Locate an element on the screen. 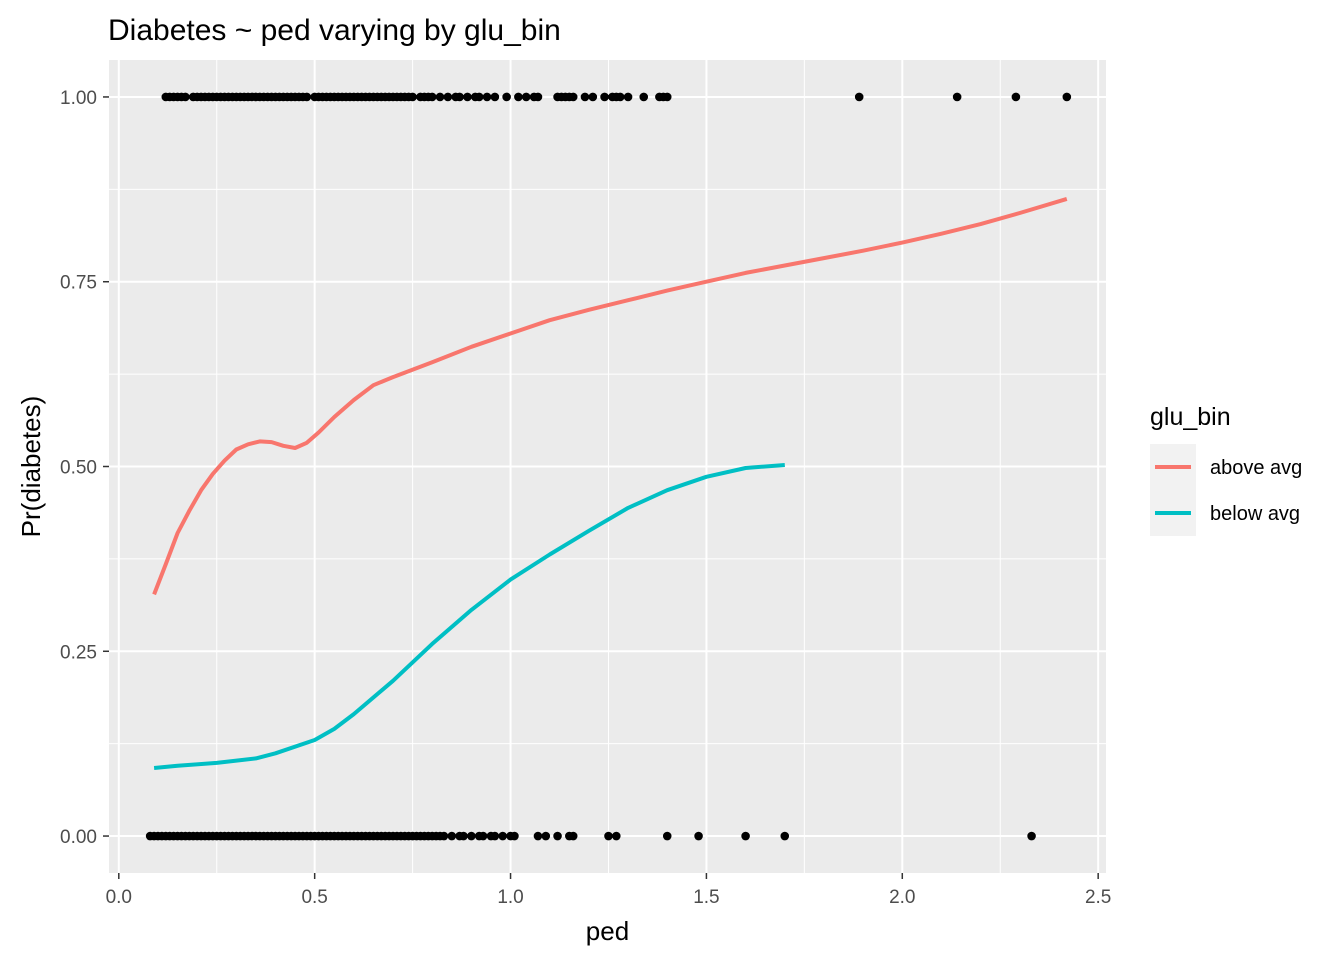  series-line-below-avg is located at coordinates (469, 616).